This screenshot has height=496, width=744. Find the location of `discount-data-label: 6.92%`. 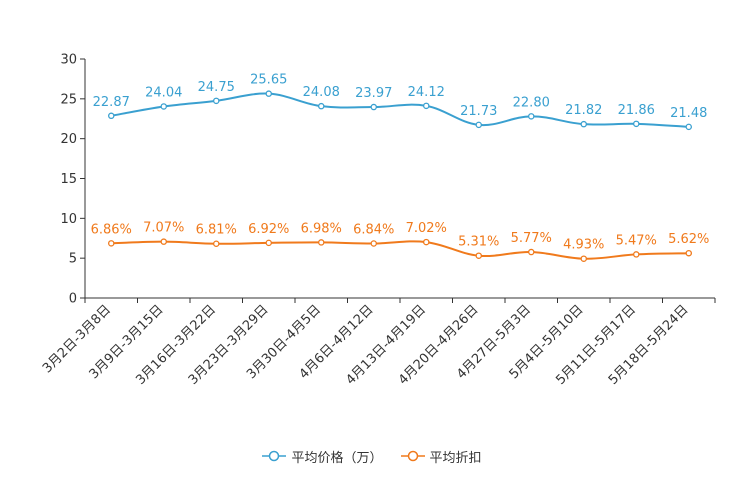

discount-data-label: 6.92% is located at coordinates (268, 229).